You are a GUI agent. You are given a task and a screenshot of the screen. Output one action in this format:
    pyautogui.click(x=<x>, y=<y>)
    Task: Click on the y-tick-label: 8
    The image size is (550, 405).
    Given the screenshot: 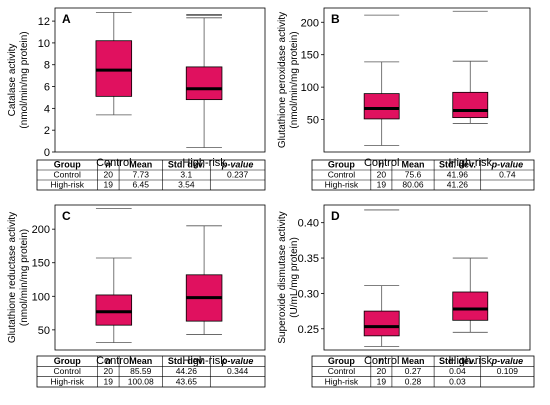 What is the action you would take?
    pyautogui.click(x=47, y=66)
    